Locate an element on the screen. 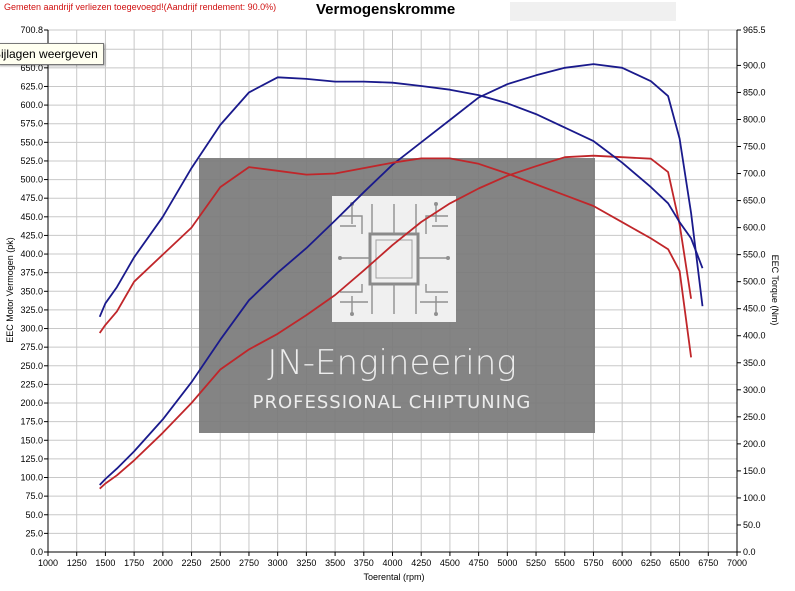 The image size is (795, 591). y-tick-label: 600.0 is located at coordinates (31, 105).